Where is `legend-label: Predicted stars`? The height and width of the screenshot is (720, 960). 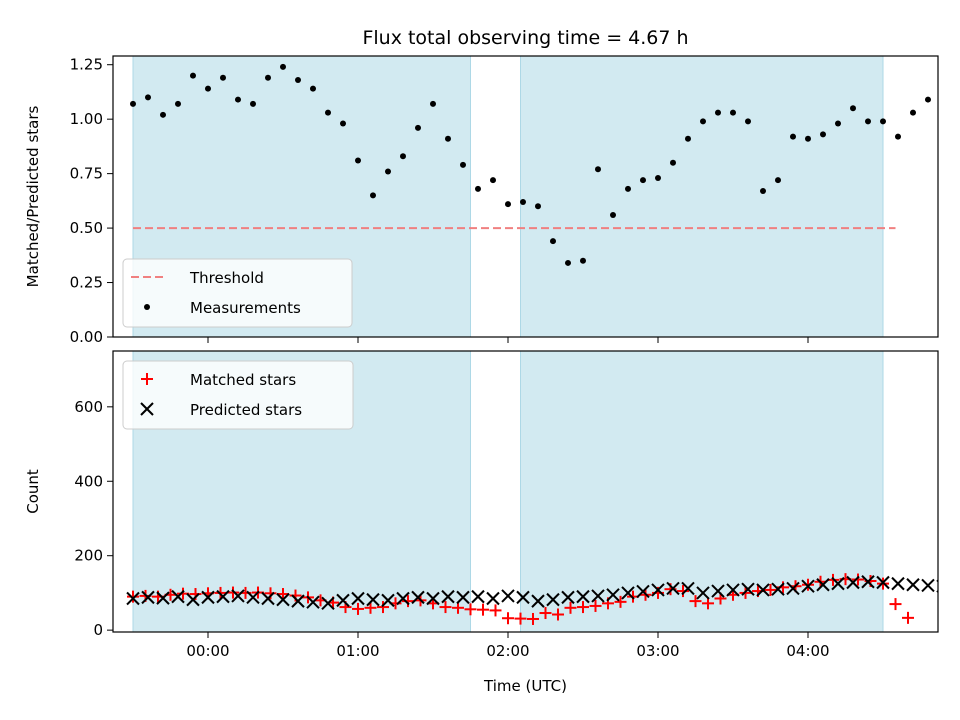 legend-label: Predicted stars is located at coordinates (246, 410).